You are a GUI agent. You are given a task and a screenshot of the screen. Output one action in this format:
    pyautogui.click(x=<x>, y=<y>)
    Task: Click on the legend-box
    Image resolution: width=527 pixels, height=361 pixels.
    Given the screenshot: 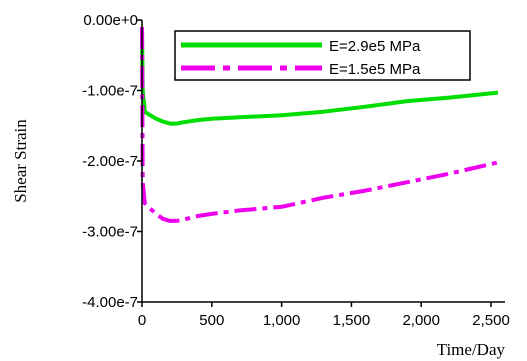 What is the action you would take?
    pyautogui.click(x=322, y=55)
    